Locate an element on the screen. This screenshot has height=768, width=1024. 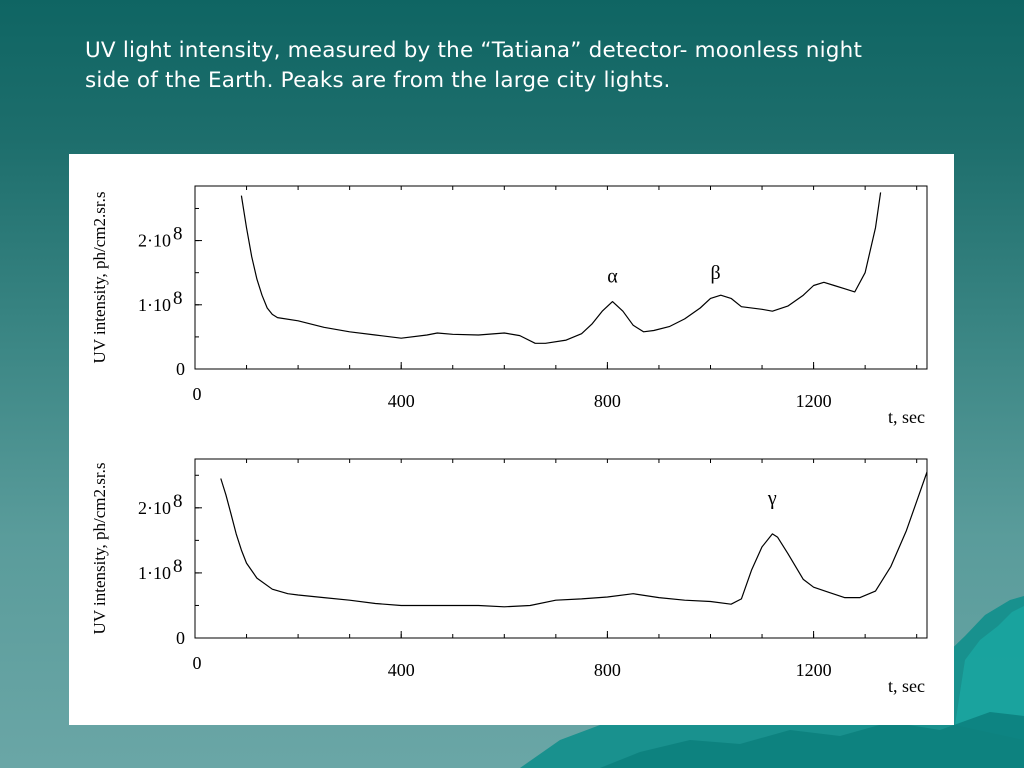
peak-annotation: β is located at coordinates (716, 273).